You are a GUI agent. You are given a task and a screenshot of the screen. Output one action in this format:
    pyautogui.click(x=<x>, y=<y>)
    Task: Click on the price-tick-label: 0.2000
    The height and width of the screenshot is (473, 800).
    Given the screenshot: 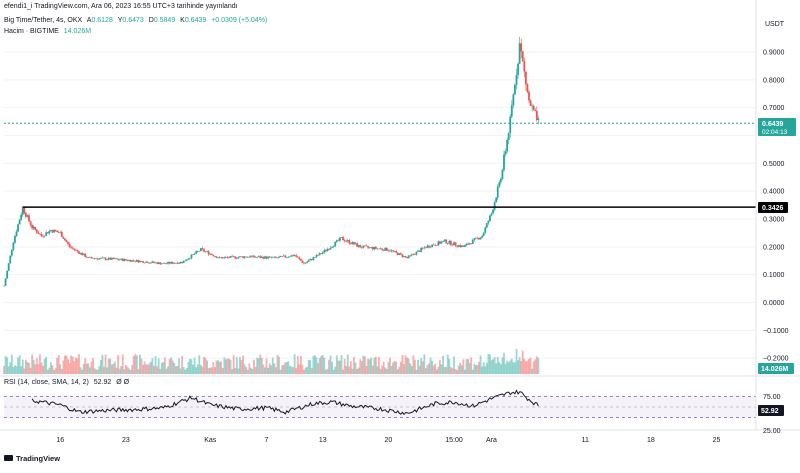 What is the action you would take?
    pyautogui.click(x=774, y=247)
    